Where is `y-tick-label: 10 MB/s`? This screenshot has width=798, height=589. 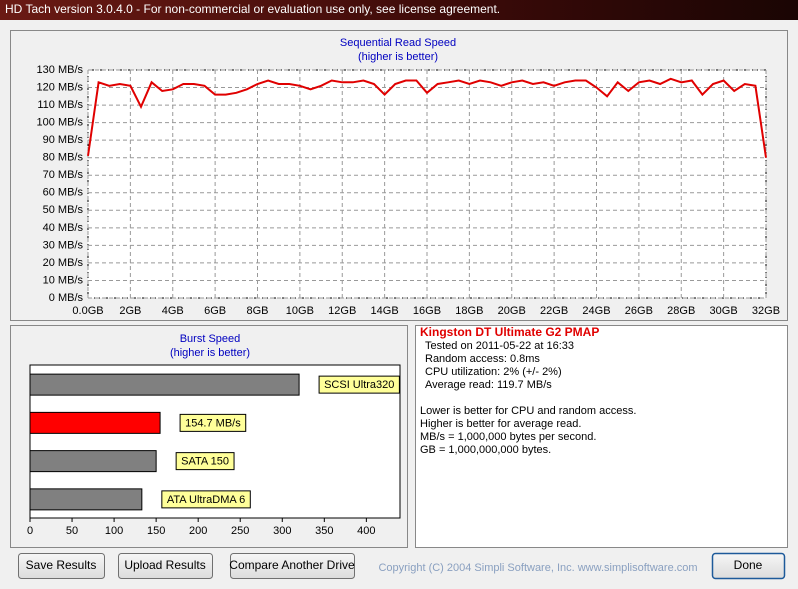
y-tick-label: 10 MB/s is located at coordinates (63, 280).